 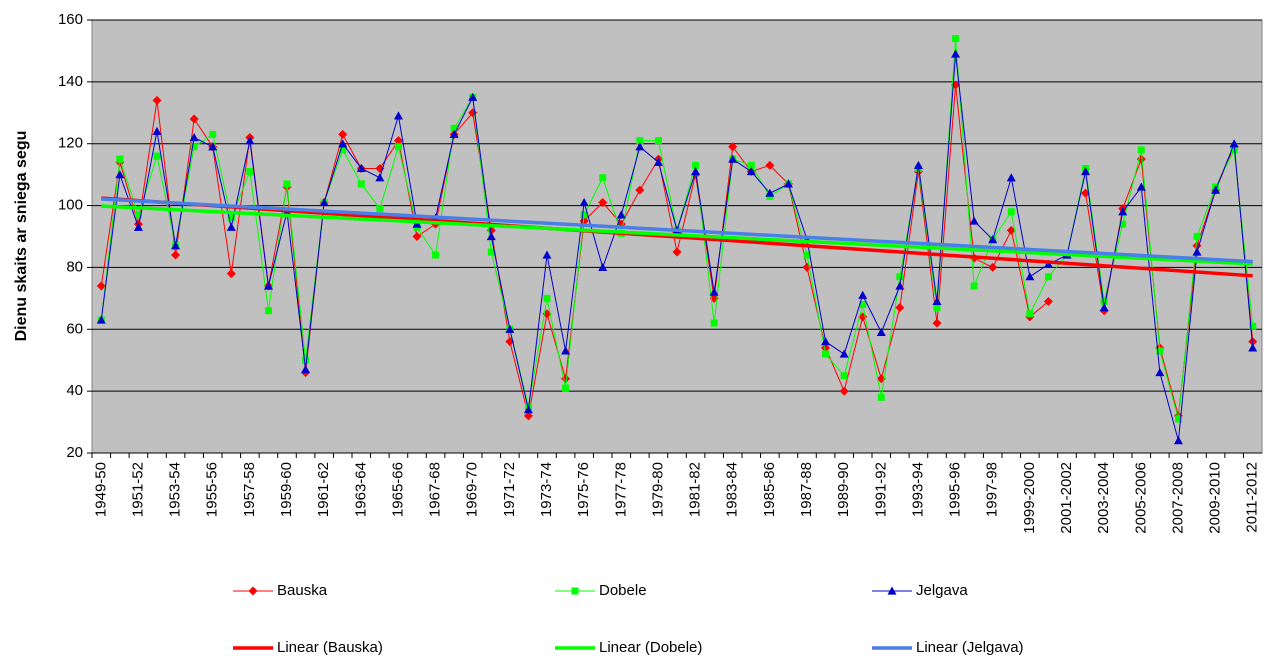 I want to click on y-tick-label: 120, so click(x=70, y=143).